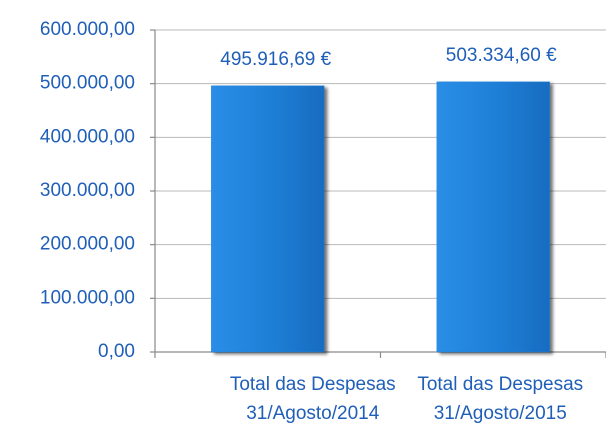  I want to click on value-label: 503.334,60 €, so click(501, 55).